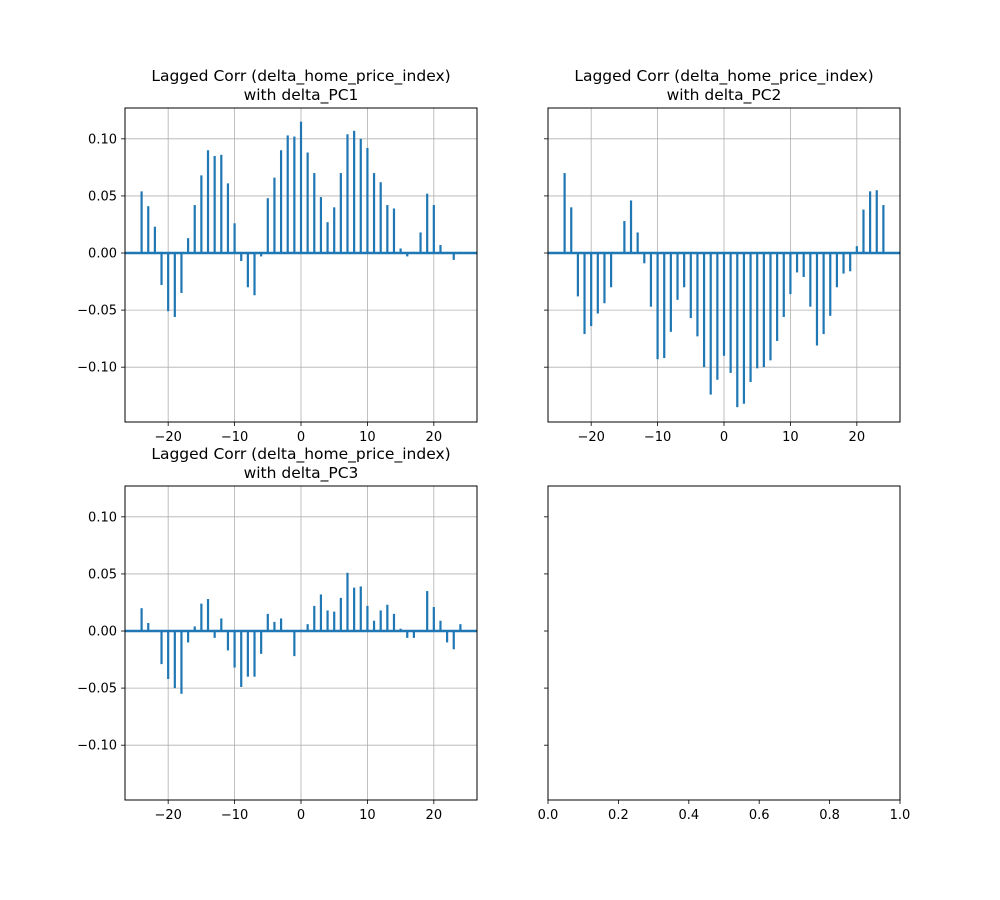 The image size is (1000, 900). What do you see at coordinates (724, 95) in the screenshot?
I see `subplot-title-line2: with delta_PC2` at bounding box center [724, 95].